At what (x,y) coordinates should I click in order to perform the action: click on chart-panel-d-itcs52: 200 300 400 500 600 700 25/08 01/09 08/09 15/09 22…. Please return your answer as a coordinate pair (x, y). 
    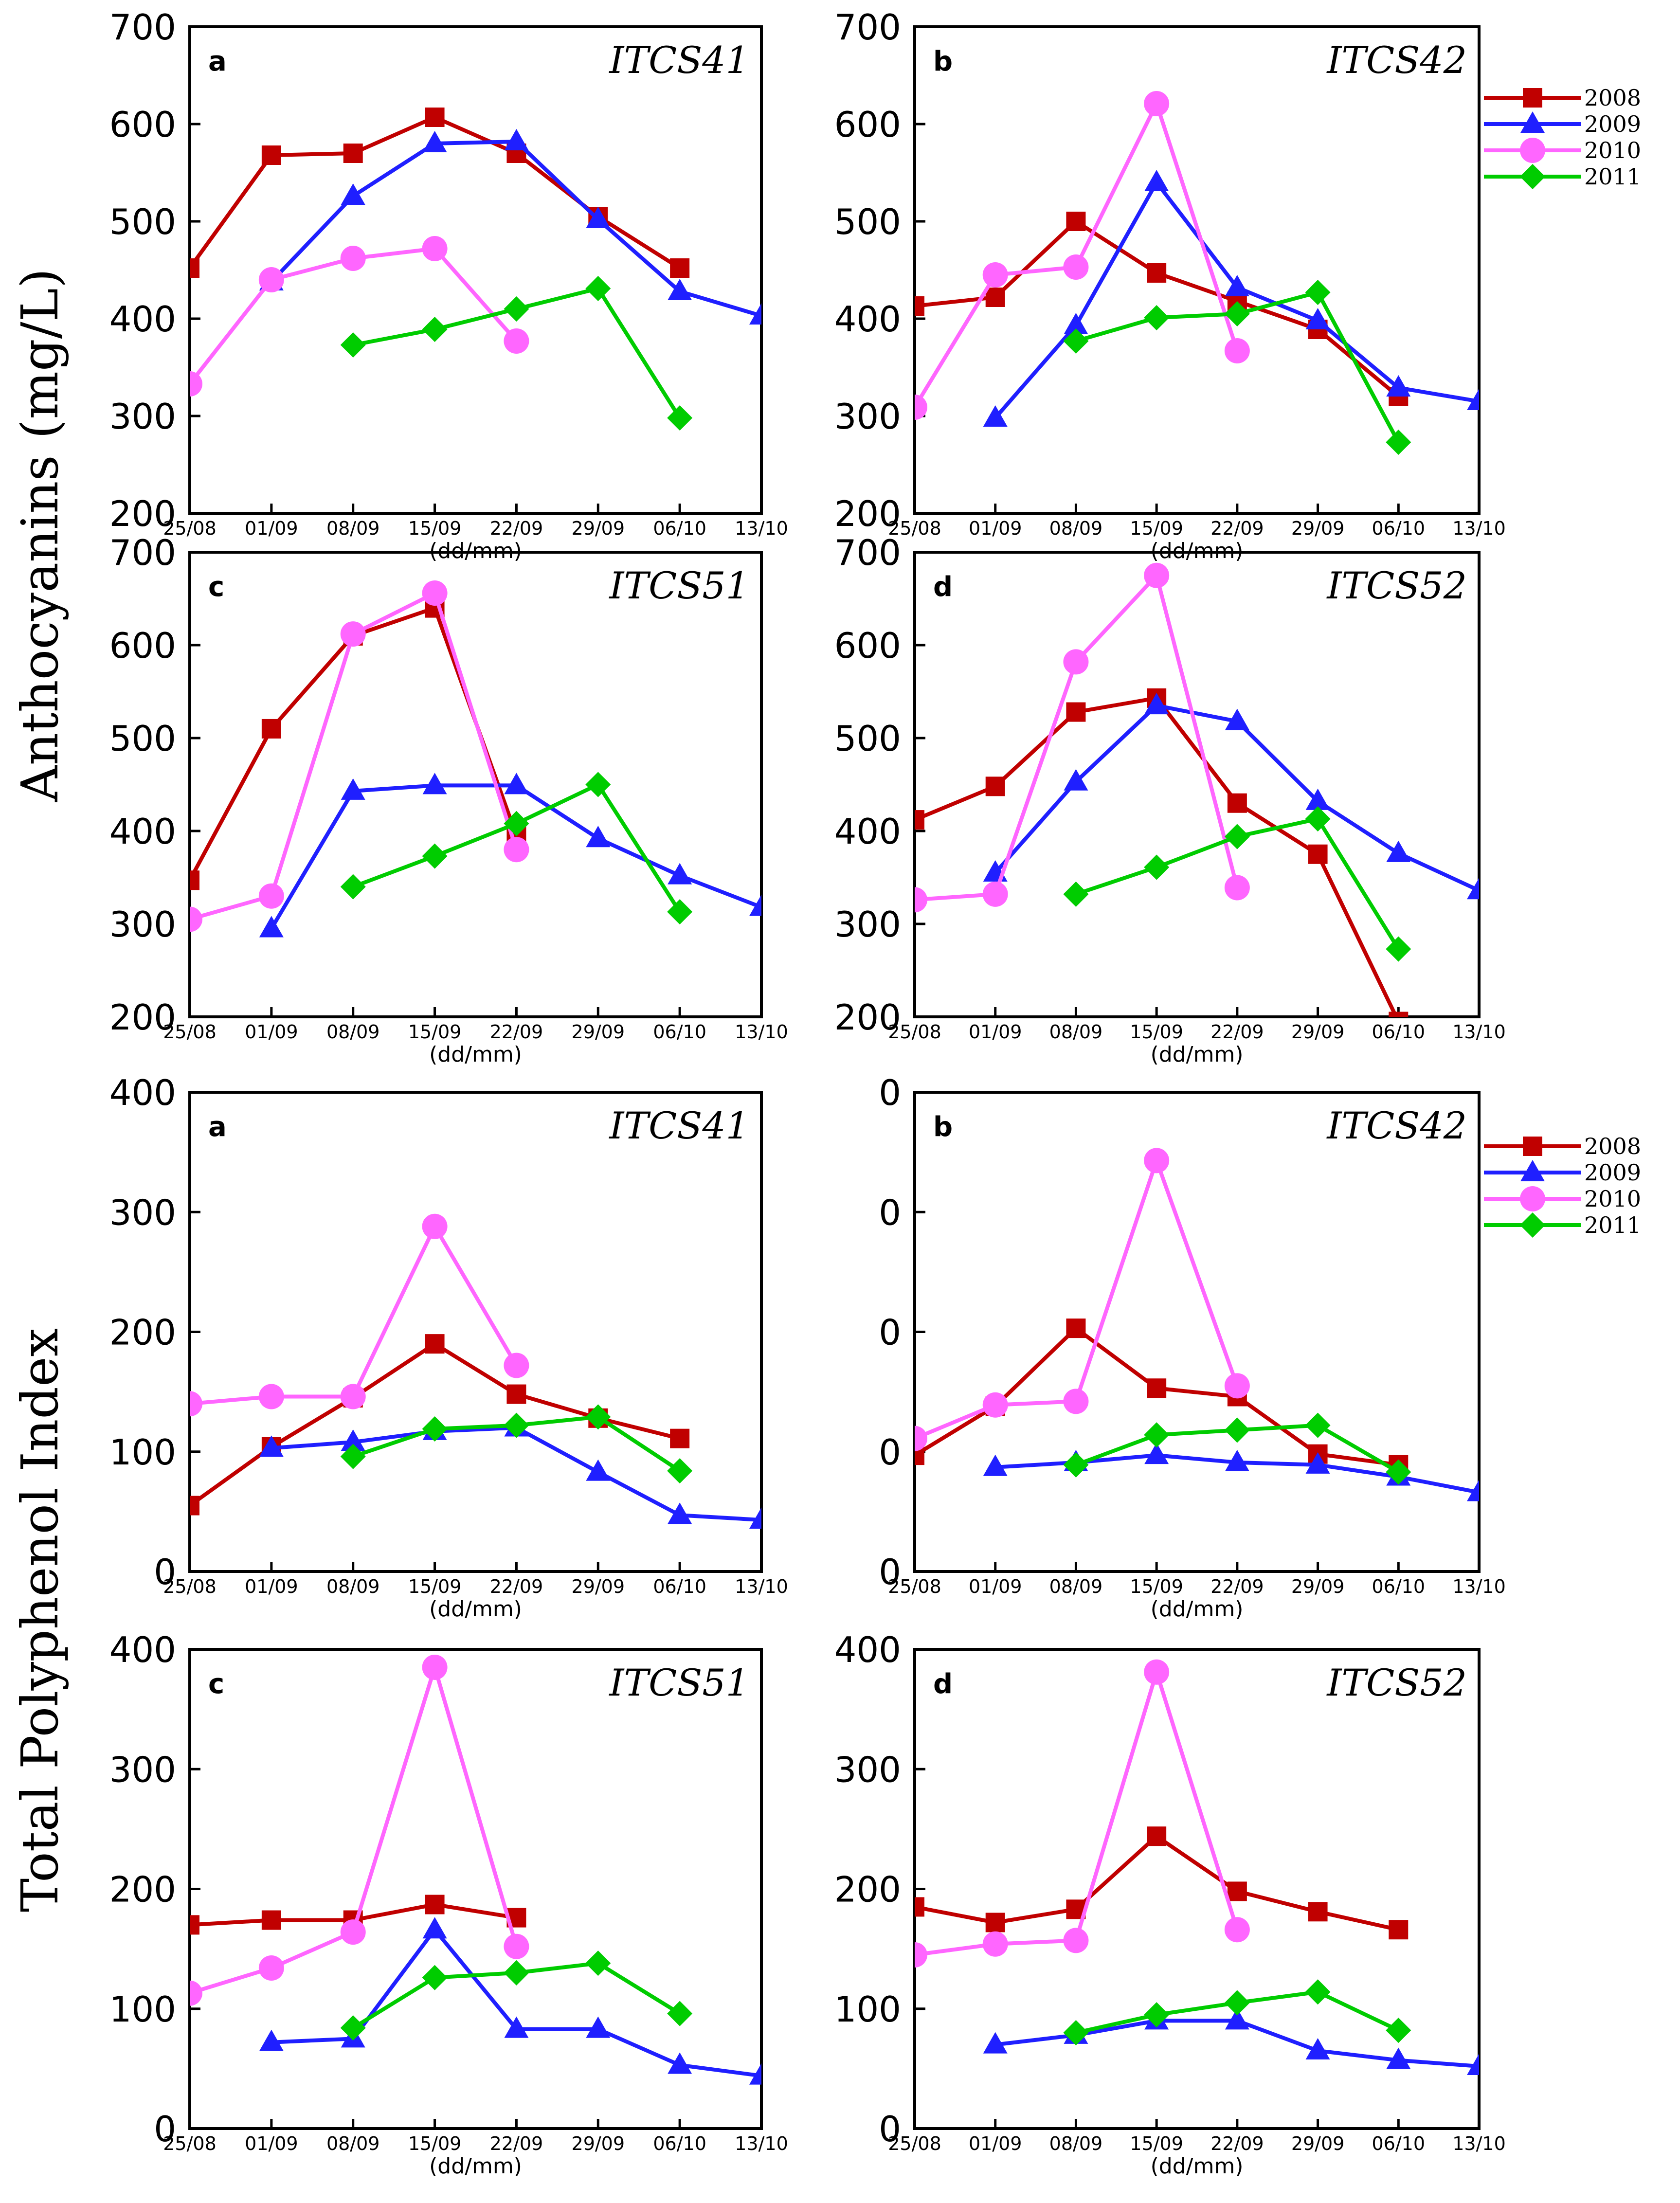
    Looking at the image, I should click on (1170, 800).